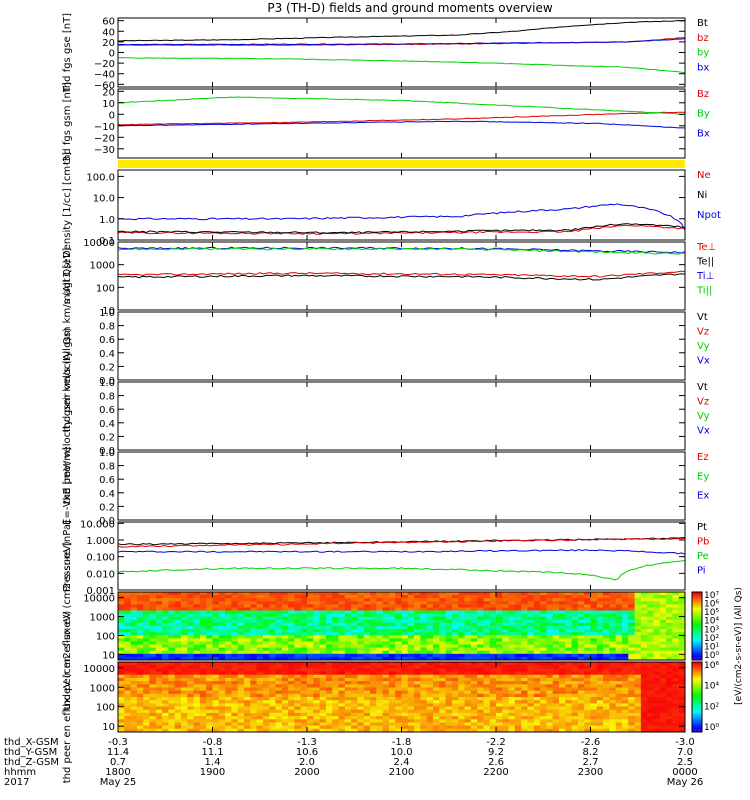 The image size is (750, 800). I want to click on colorbar-cell, so click(697, 666).